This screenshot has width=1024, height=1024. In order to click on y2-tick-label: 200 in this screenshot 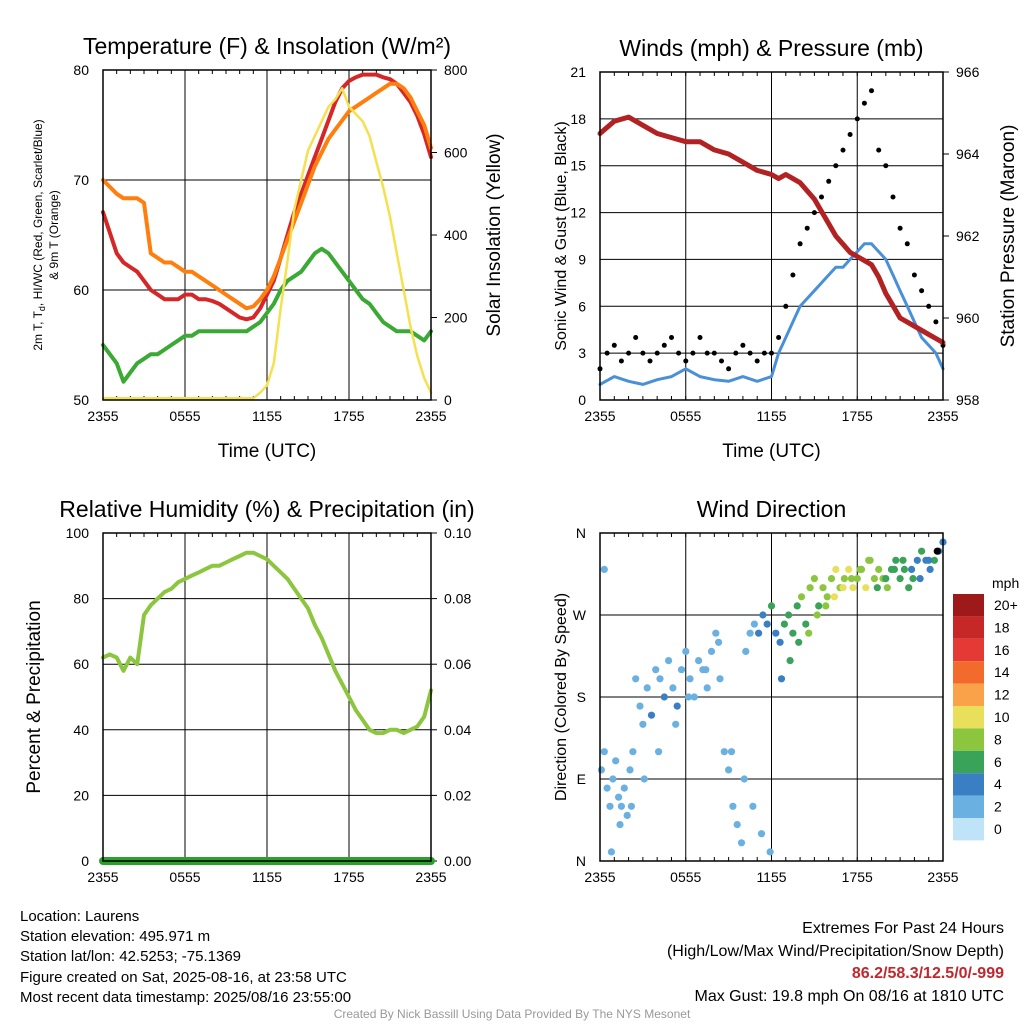, I will do `click(456, 318)`.